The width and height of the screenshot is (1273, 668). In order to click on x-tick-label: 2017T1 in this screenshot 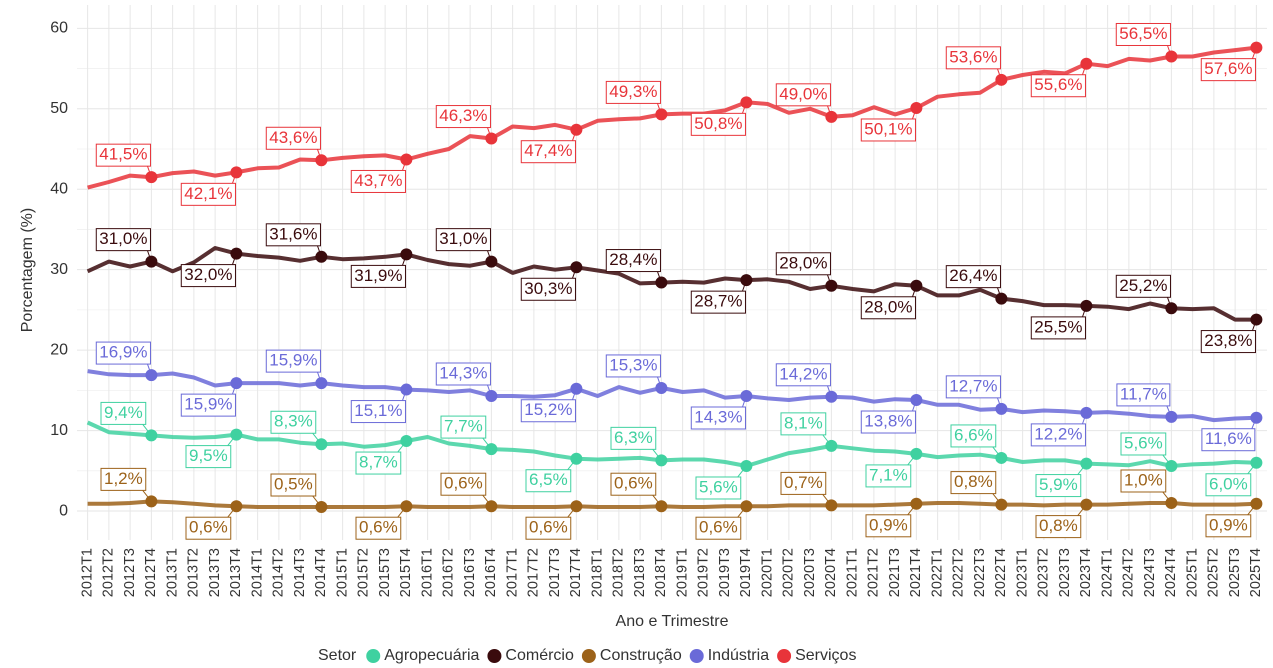, I will do `click(512, 572)`.